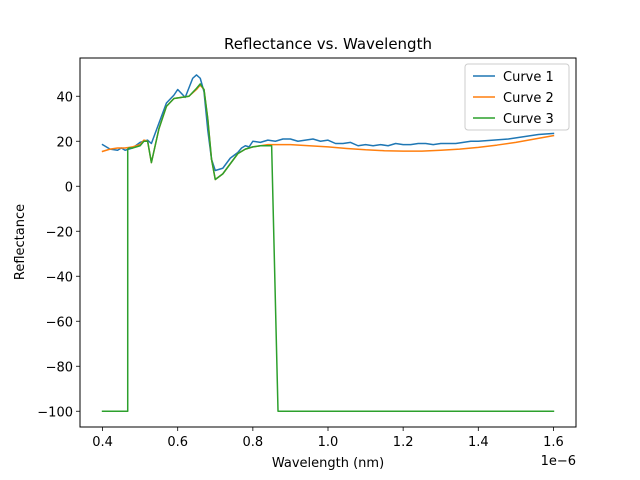 The image size is (640, 480). Describe the element at coordinates (478, 442) in the screenshot. I see `x-tick-label: 1.4` at that location.